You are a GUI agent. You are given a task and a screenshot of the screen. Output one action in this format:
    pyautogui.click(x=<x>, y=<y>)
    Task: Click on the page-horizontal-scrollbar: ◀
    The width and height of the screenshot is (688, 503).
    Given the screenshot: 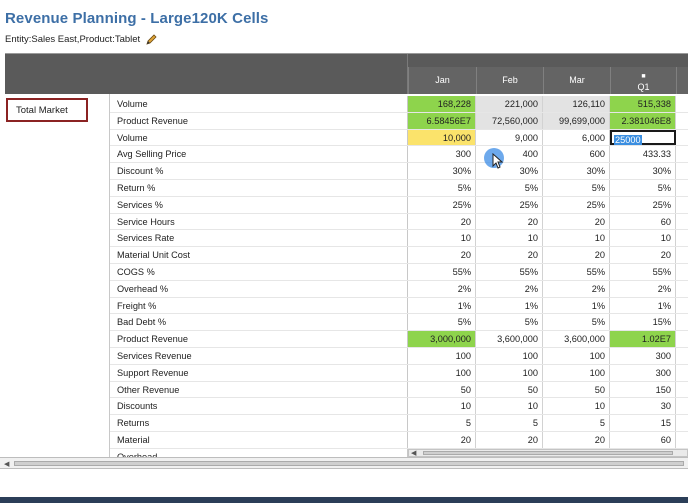 What is the action you would take?
    pyautogui.click(x=344, y=463)
    